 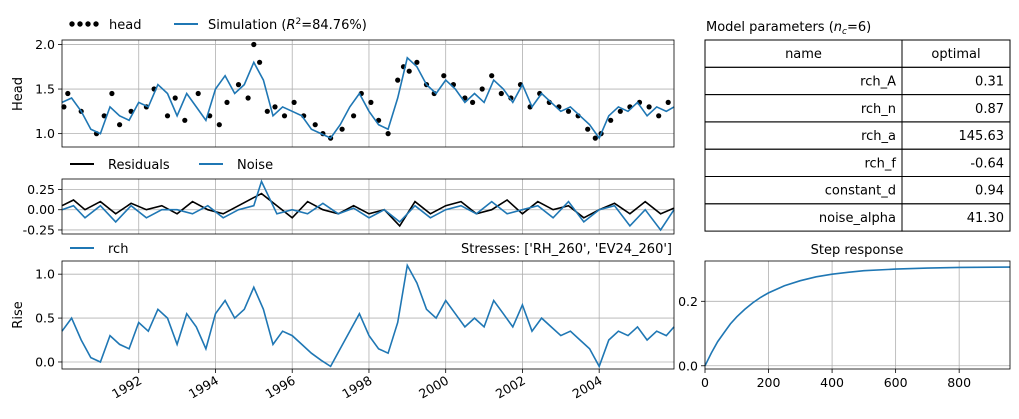 What do you see at coordinates (139, 165) in the screenshot?
I see `legend-residuals-label: Residuals` at bounding box center [139, 165].